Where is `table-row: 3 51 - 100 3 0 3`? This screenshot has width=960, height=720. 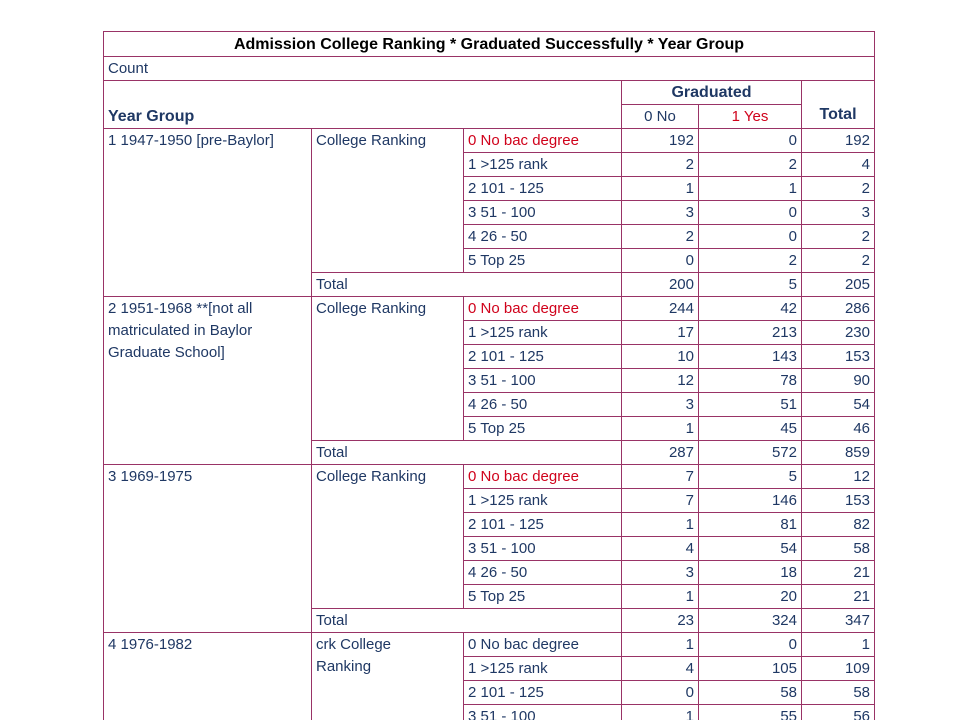
table-row: 3 51 - 100 3 0 3 is located at coordinates (489, 212).